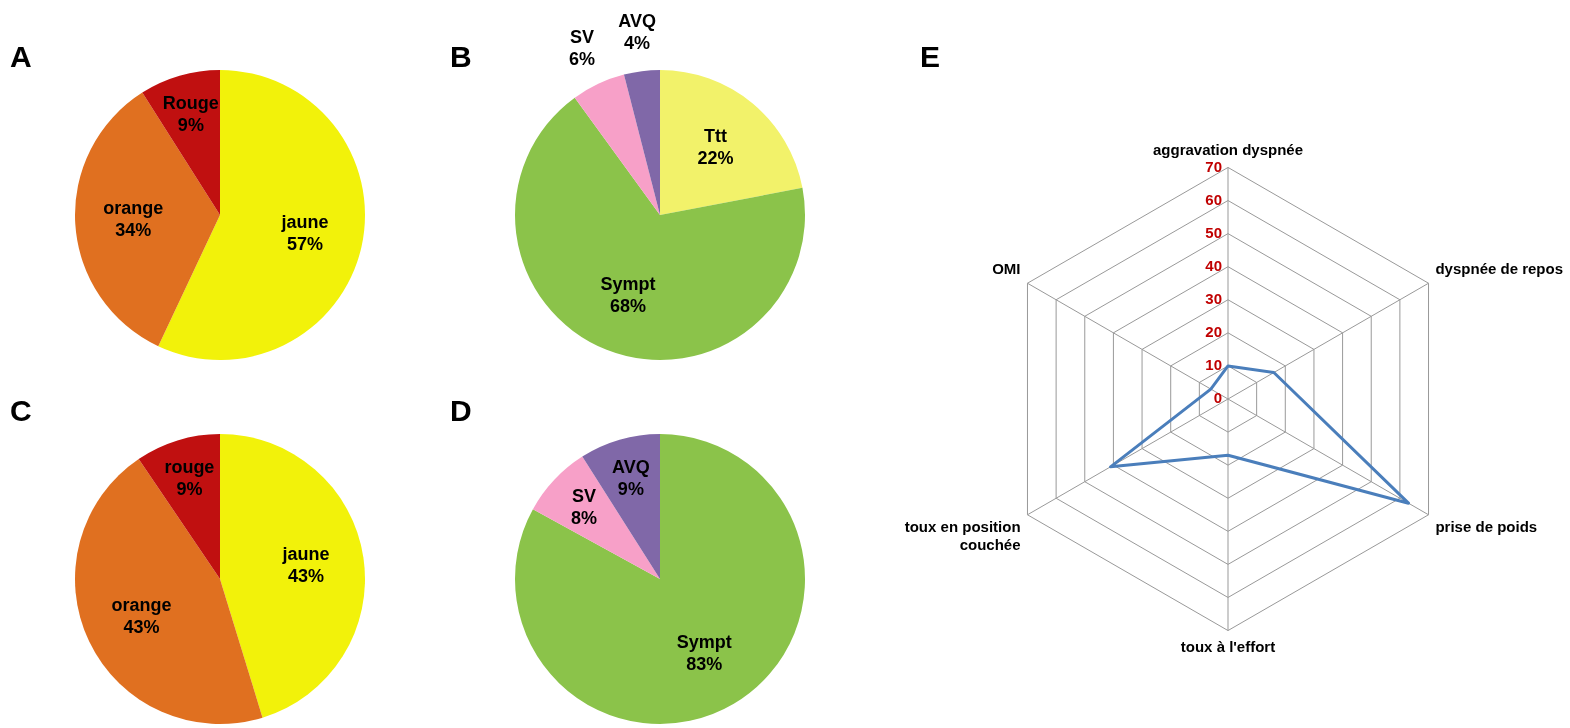 The width and height of the screenshot is (1570, 728). What do you see at coordinates (627, 305) in the screenshot?
I see `data-label: 68%` at bounding box center [627, 305].